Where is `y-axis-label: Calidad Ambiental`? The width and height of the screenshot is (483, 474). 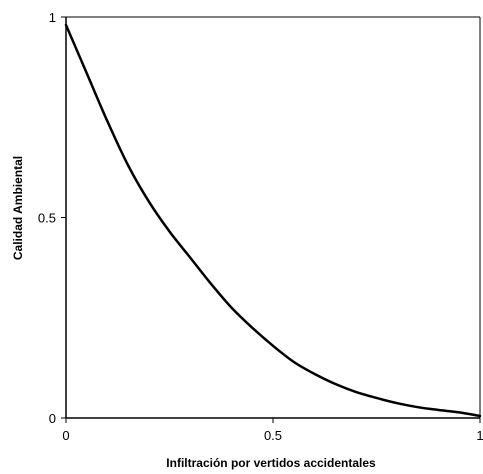
y-axis-label: Calidad Ambiental is located at coordinates (18, 208).